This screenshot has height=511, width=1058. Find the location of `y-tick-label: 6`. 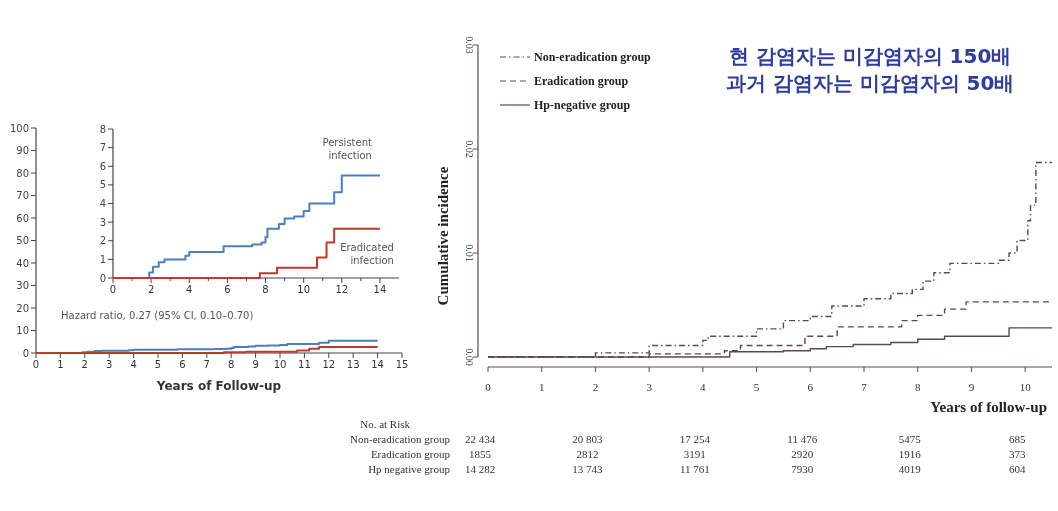

y-tick-label: 6 is located at coordinates (102, 166).